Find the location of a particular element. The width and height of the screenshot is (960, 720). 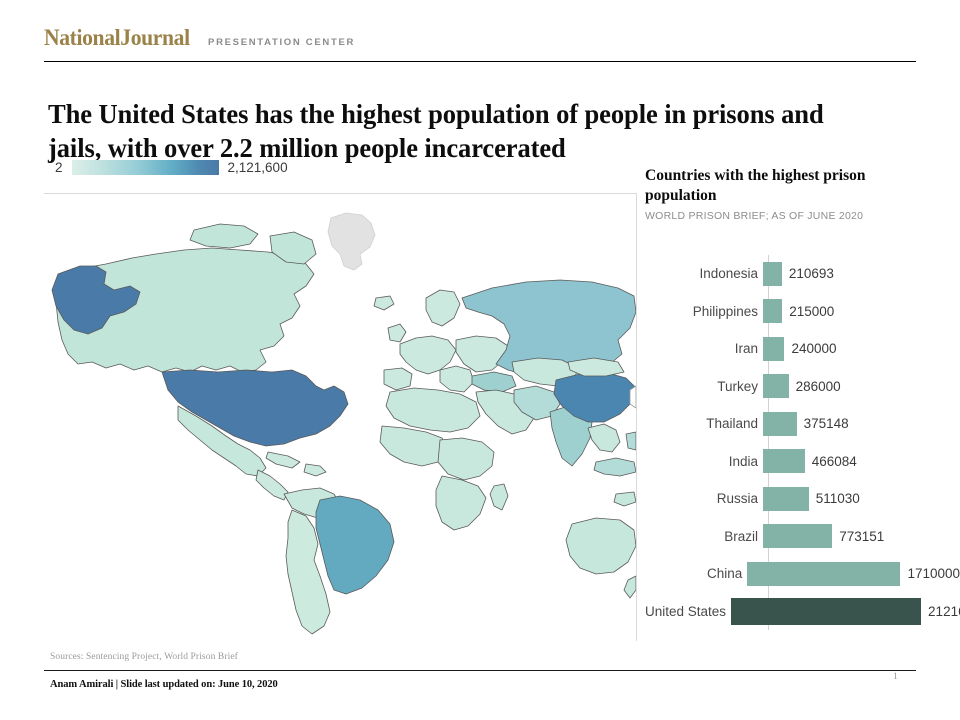

bar-track: 240000 is located at coordinates (861, 349).